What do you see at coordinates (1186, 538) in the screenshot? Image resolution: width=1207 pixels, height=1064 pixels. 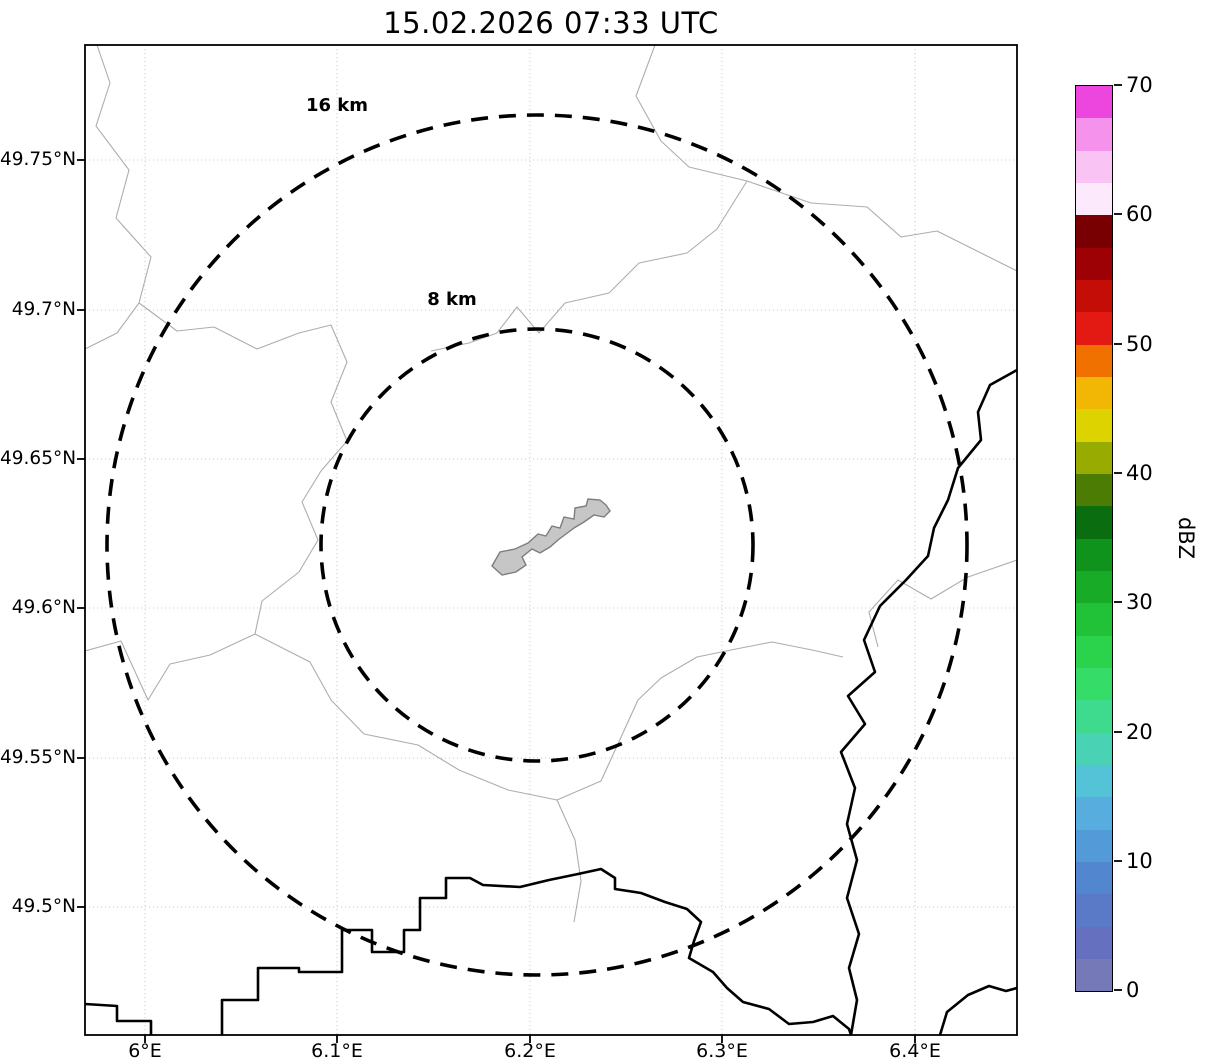 I see `colorbar-axis-label: dBZ` at bounding box center [1186, 538].